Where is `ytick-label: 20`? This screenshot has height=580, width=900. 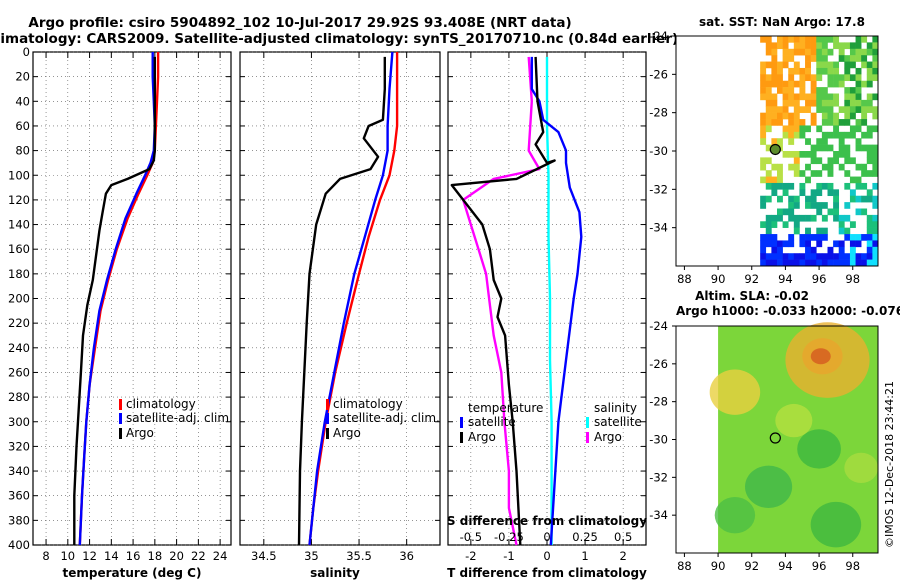
ytick-label: 20 is located at coordinates (22, 77).